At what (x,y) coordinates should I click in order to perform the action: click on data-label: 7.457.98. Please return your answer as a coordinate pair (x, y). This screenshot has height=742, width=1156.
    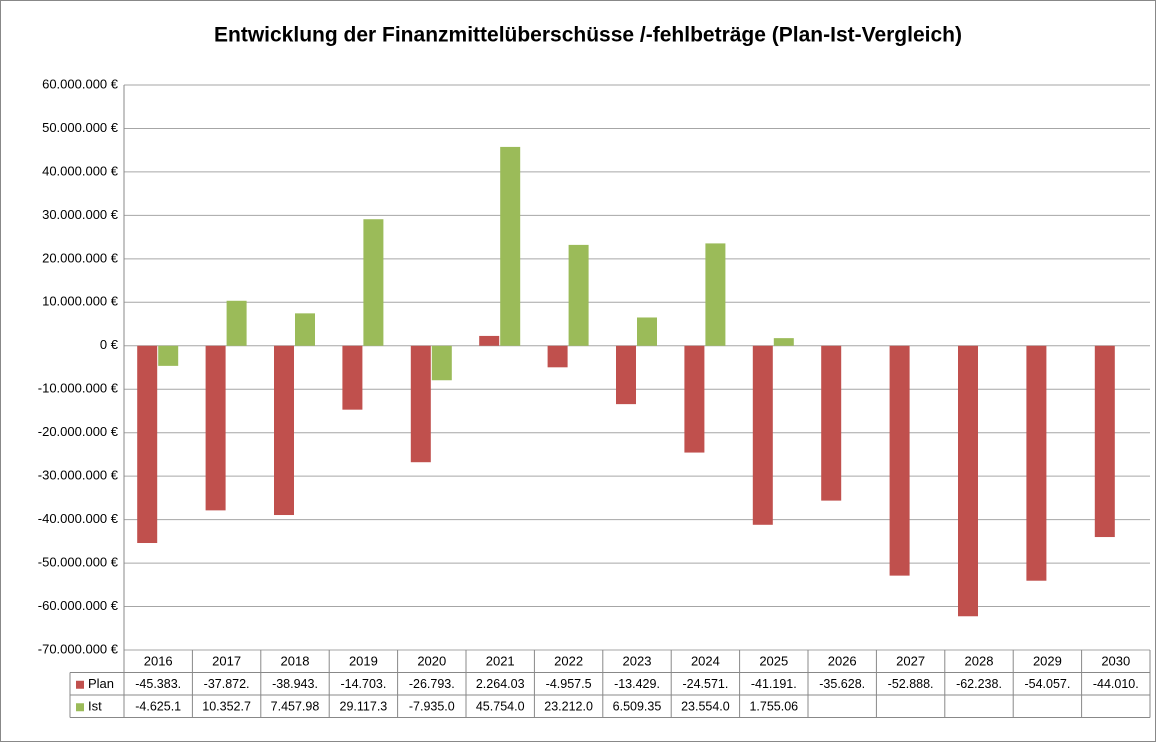
    Looking at the image, I should click on (295, 707).